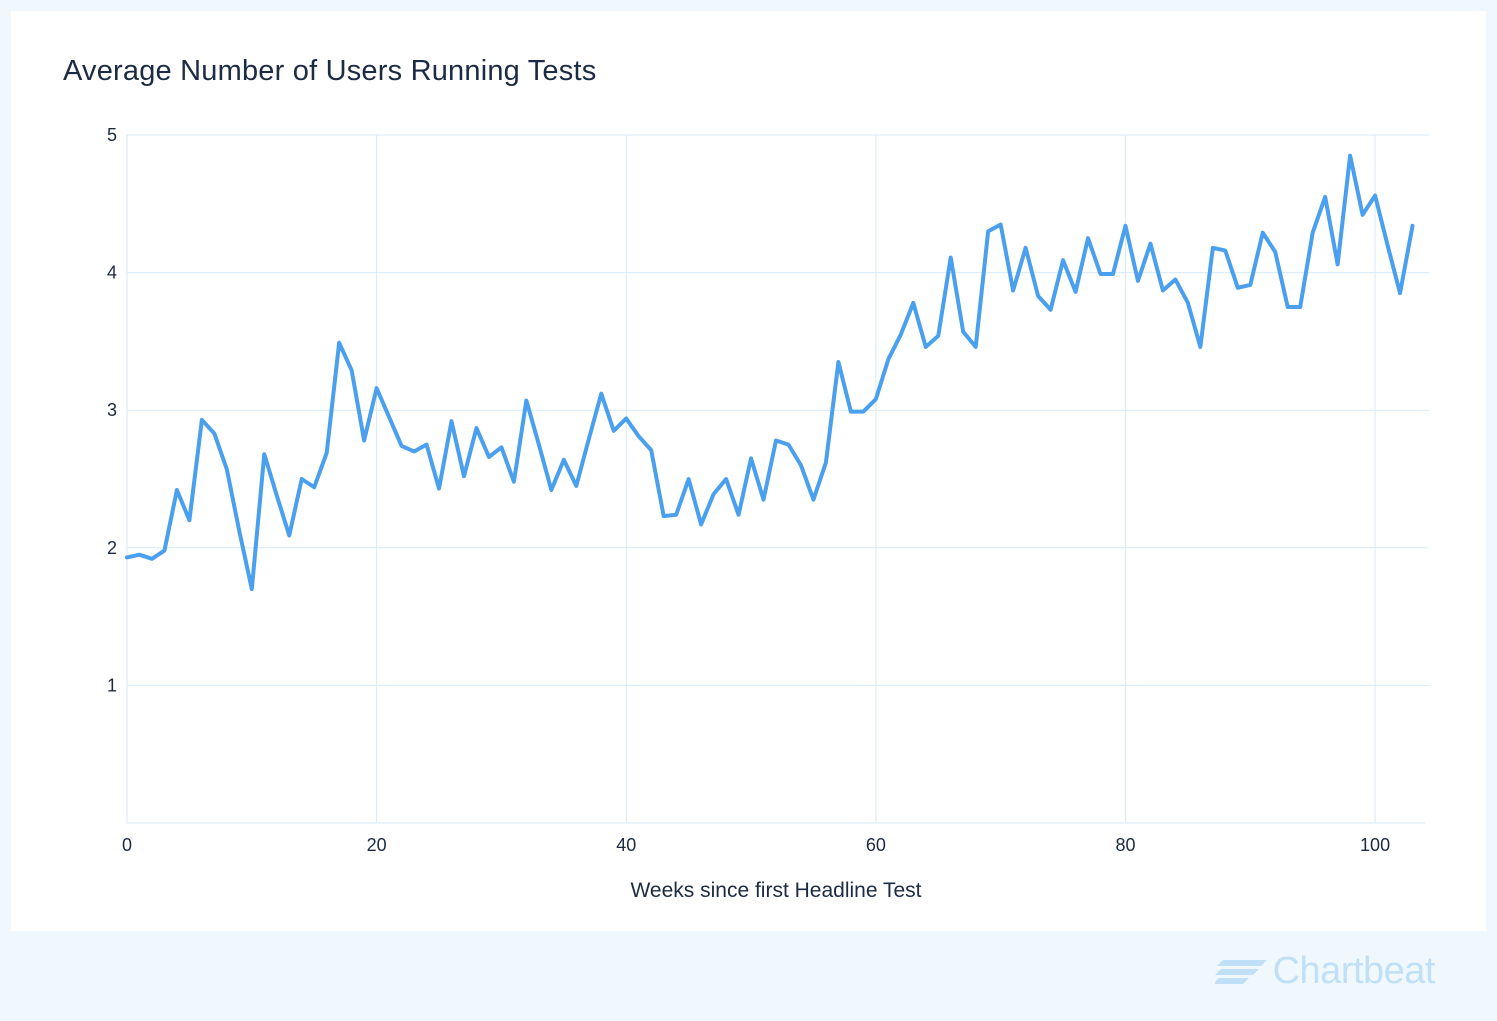 The height and width of the screenshot is (1021, 1497). I want to click on y-tick-label: 1, so click(112, 685).